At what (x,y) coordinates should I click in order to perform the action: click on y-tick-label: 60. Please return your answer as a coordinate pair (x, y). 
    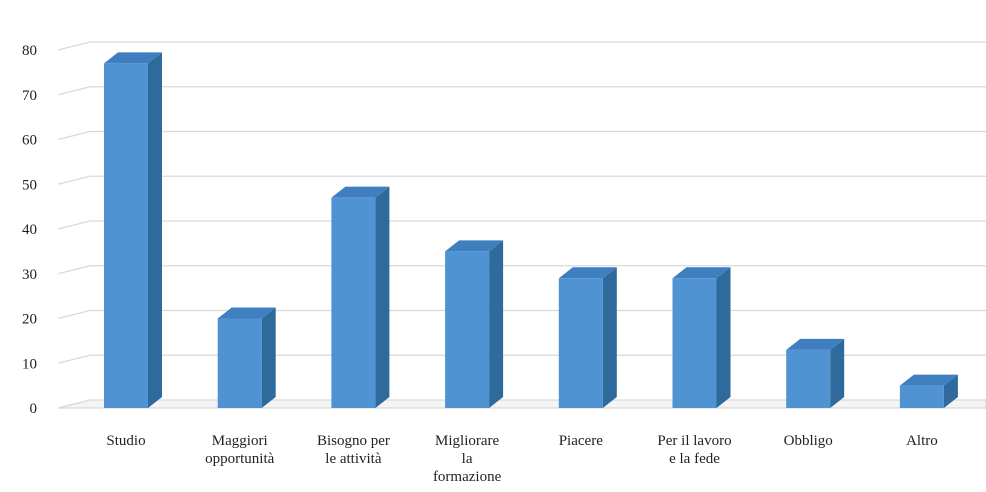
    Looking at the image, I should click on (29, 141).